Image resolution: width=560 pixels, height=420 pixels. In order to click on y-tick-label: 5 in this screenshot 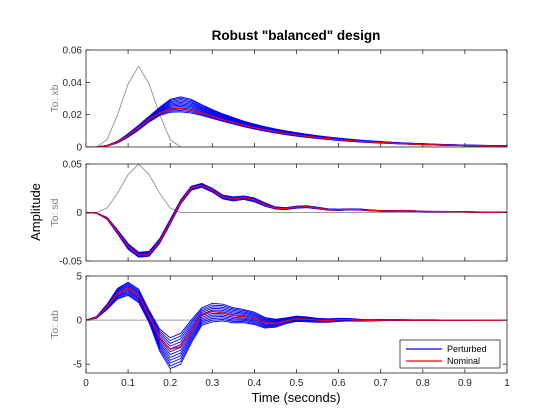, I will do `click(79, 277)`.